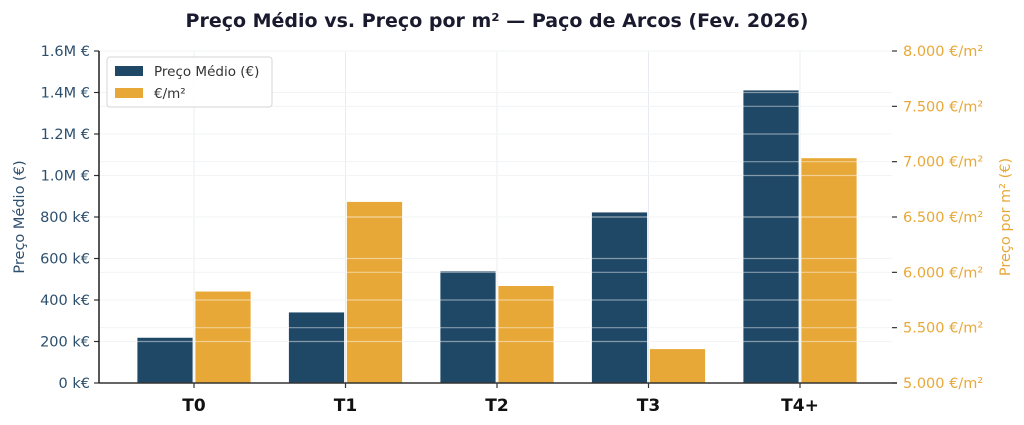 This screenshot has height=425, width=1024. I want to click on legend: Preço Médio (€) €/m², so click(189, 82).